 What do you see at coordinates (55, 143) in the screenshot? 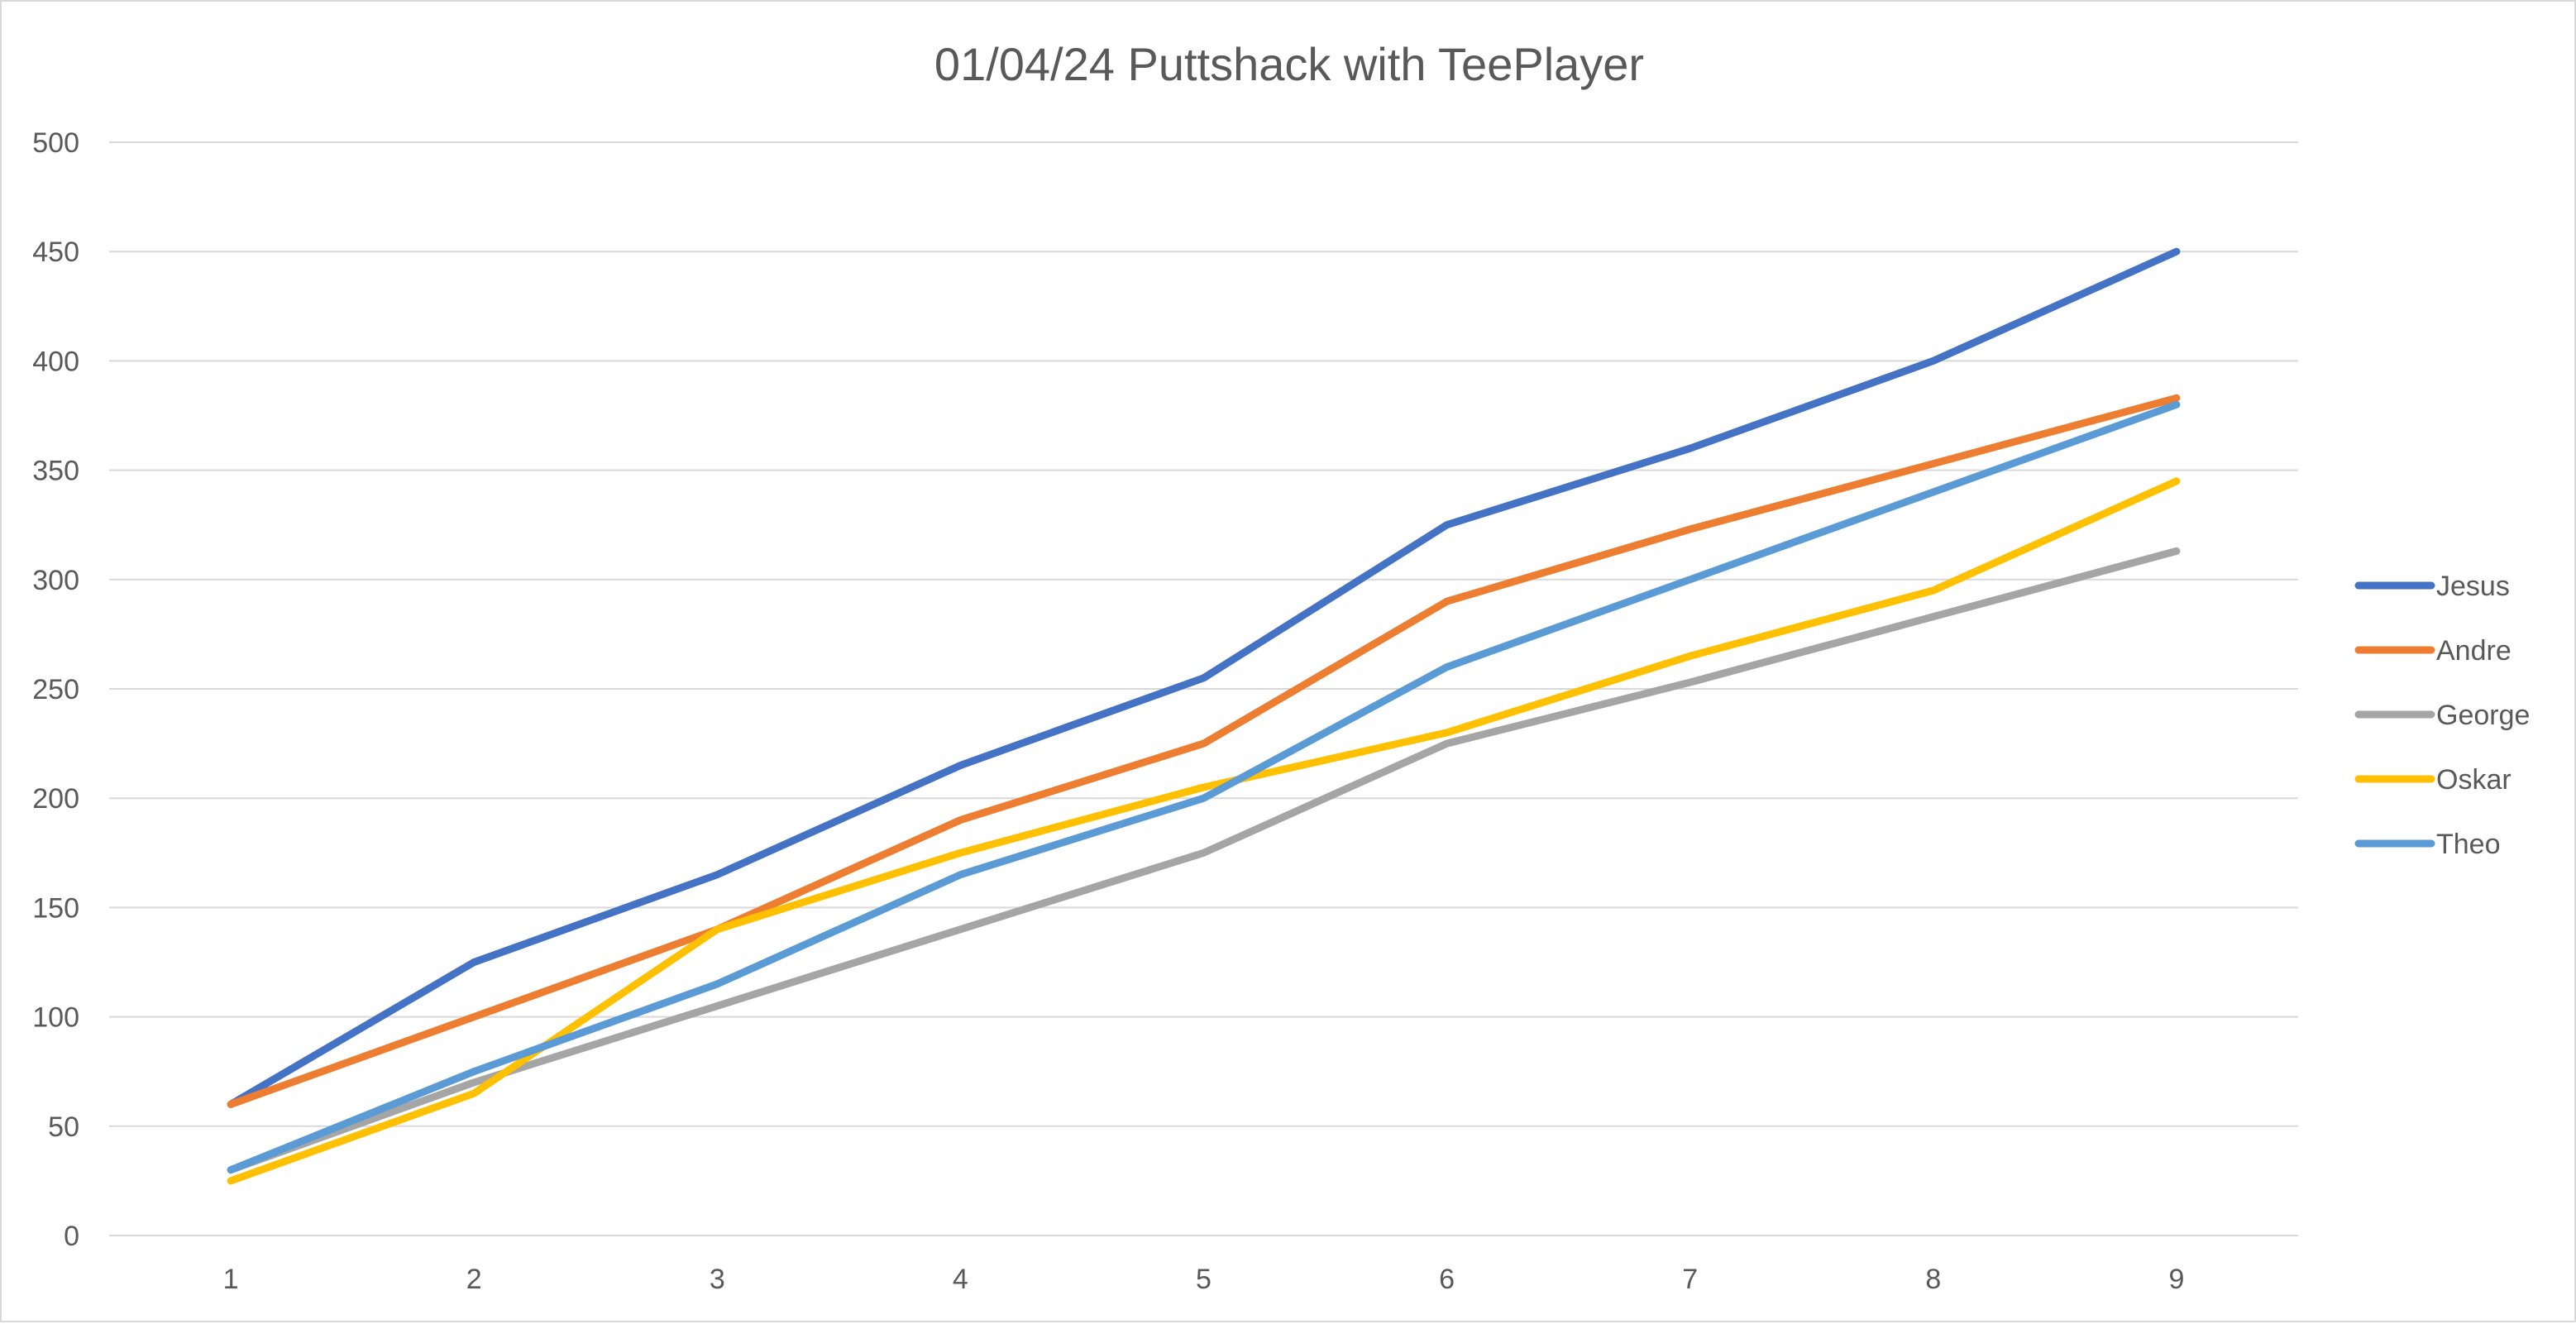
I see `y-tick-label: 500` at bounding box center [55, 143].